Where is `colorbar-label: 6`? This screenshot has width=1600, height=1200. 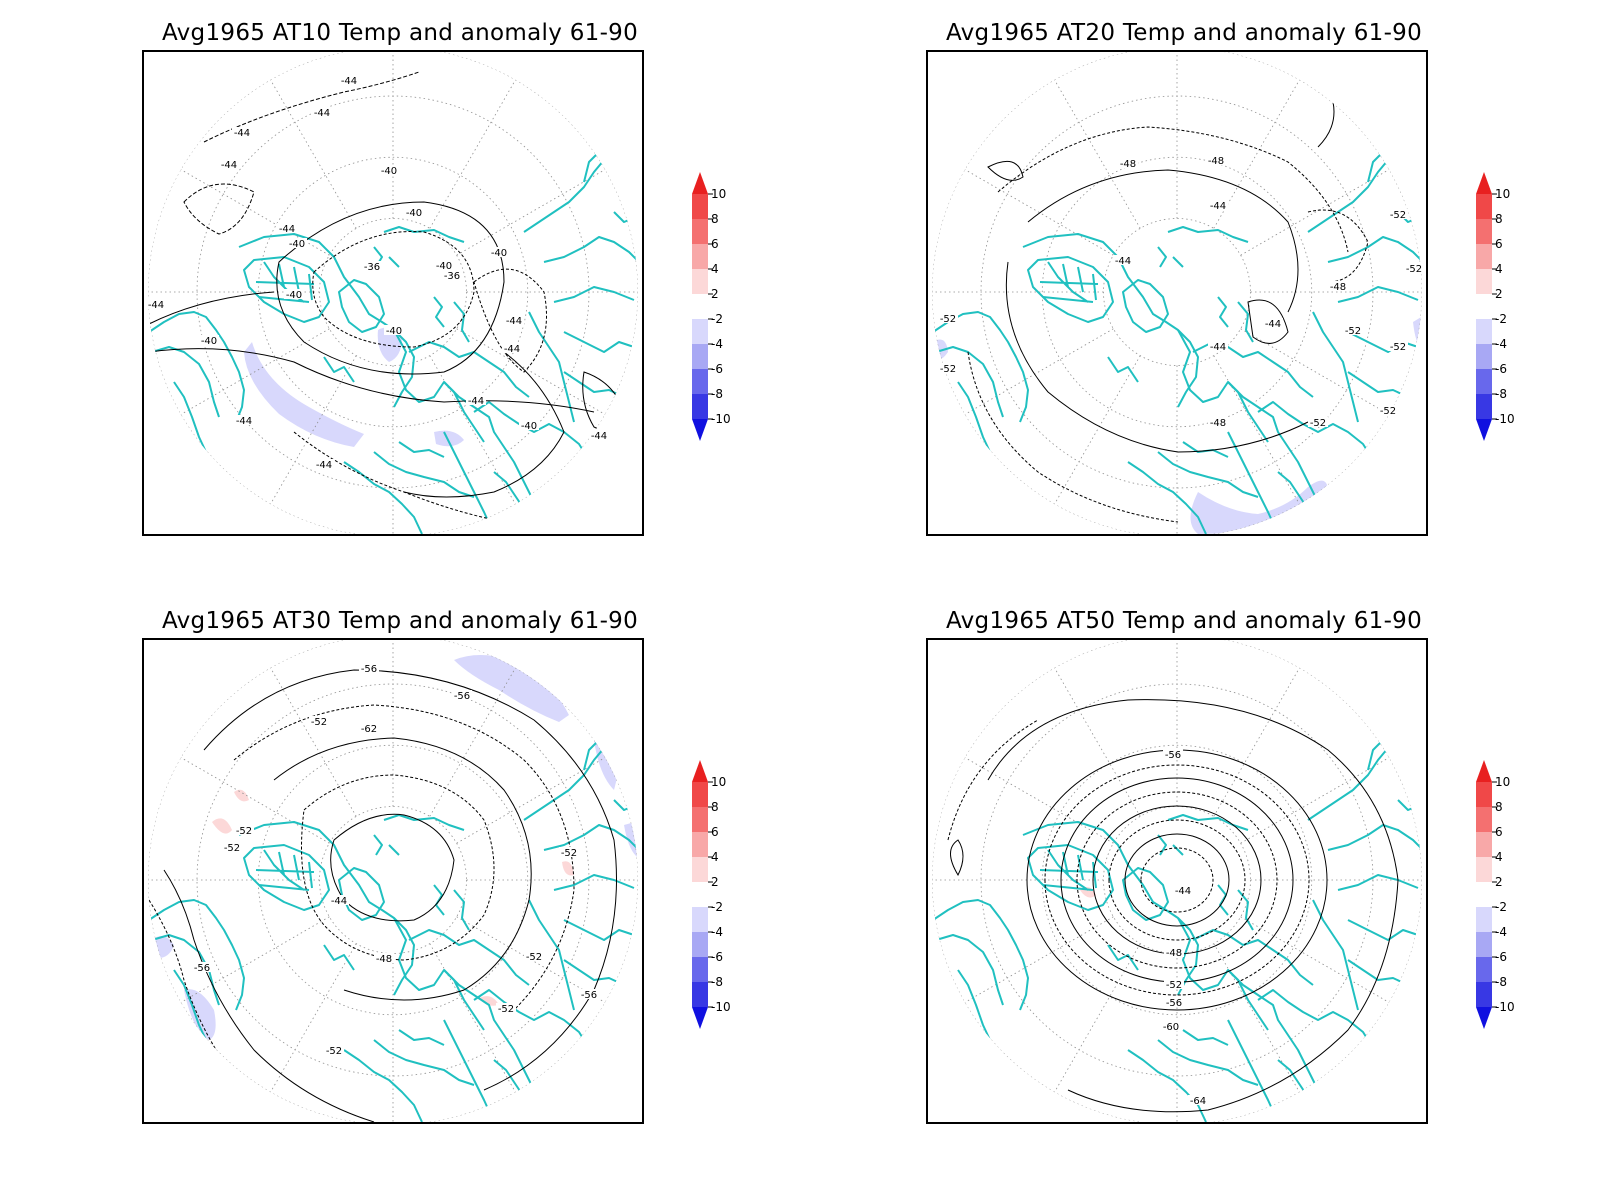
colorbar-label: 6 is located at coordinates (715, 832).